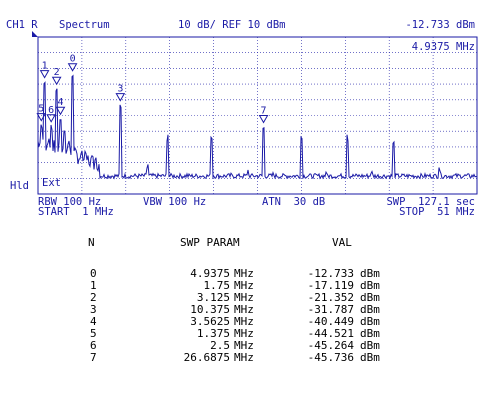  Describe the element at coordinates (213, 297) in the screenshot. I see `row-param: 3.125` at that location.